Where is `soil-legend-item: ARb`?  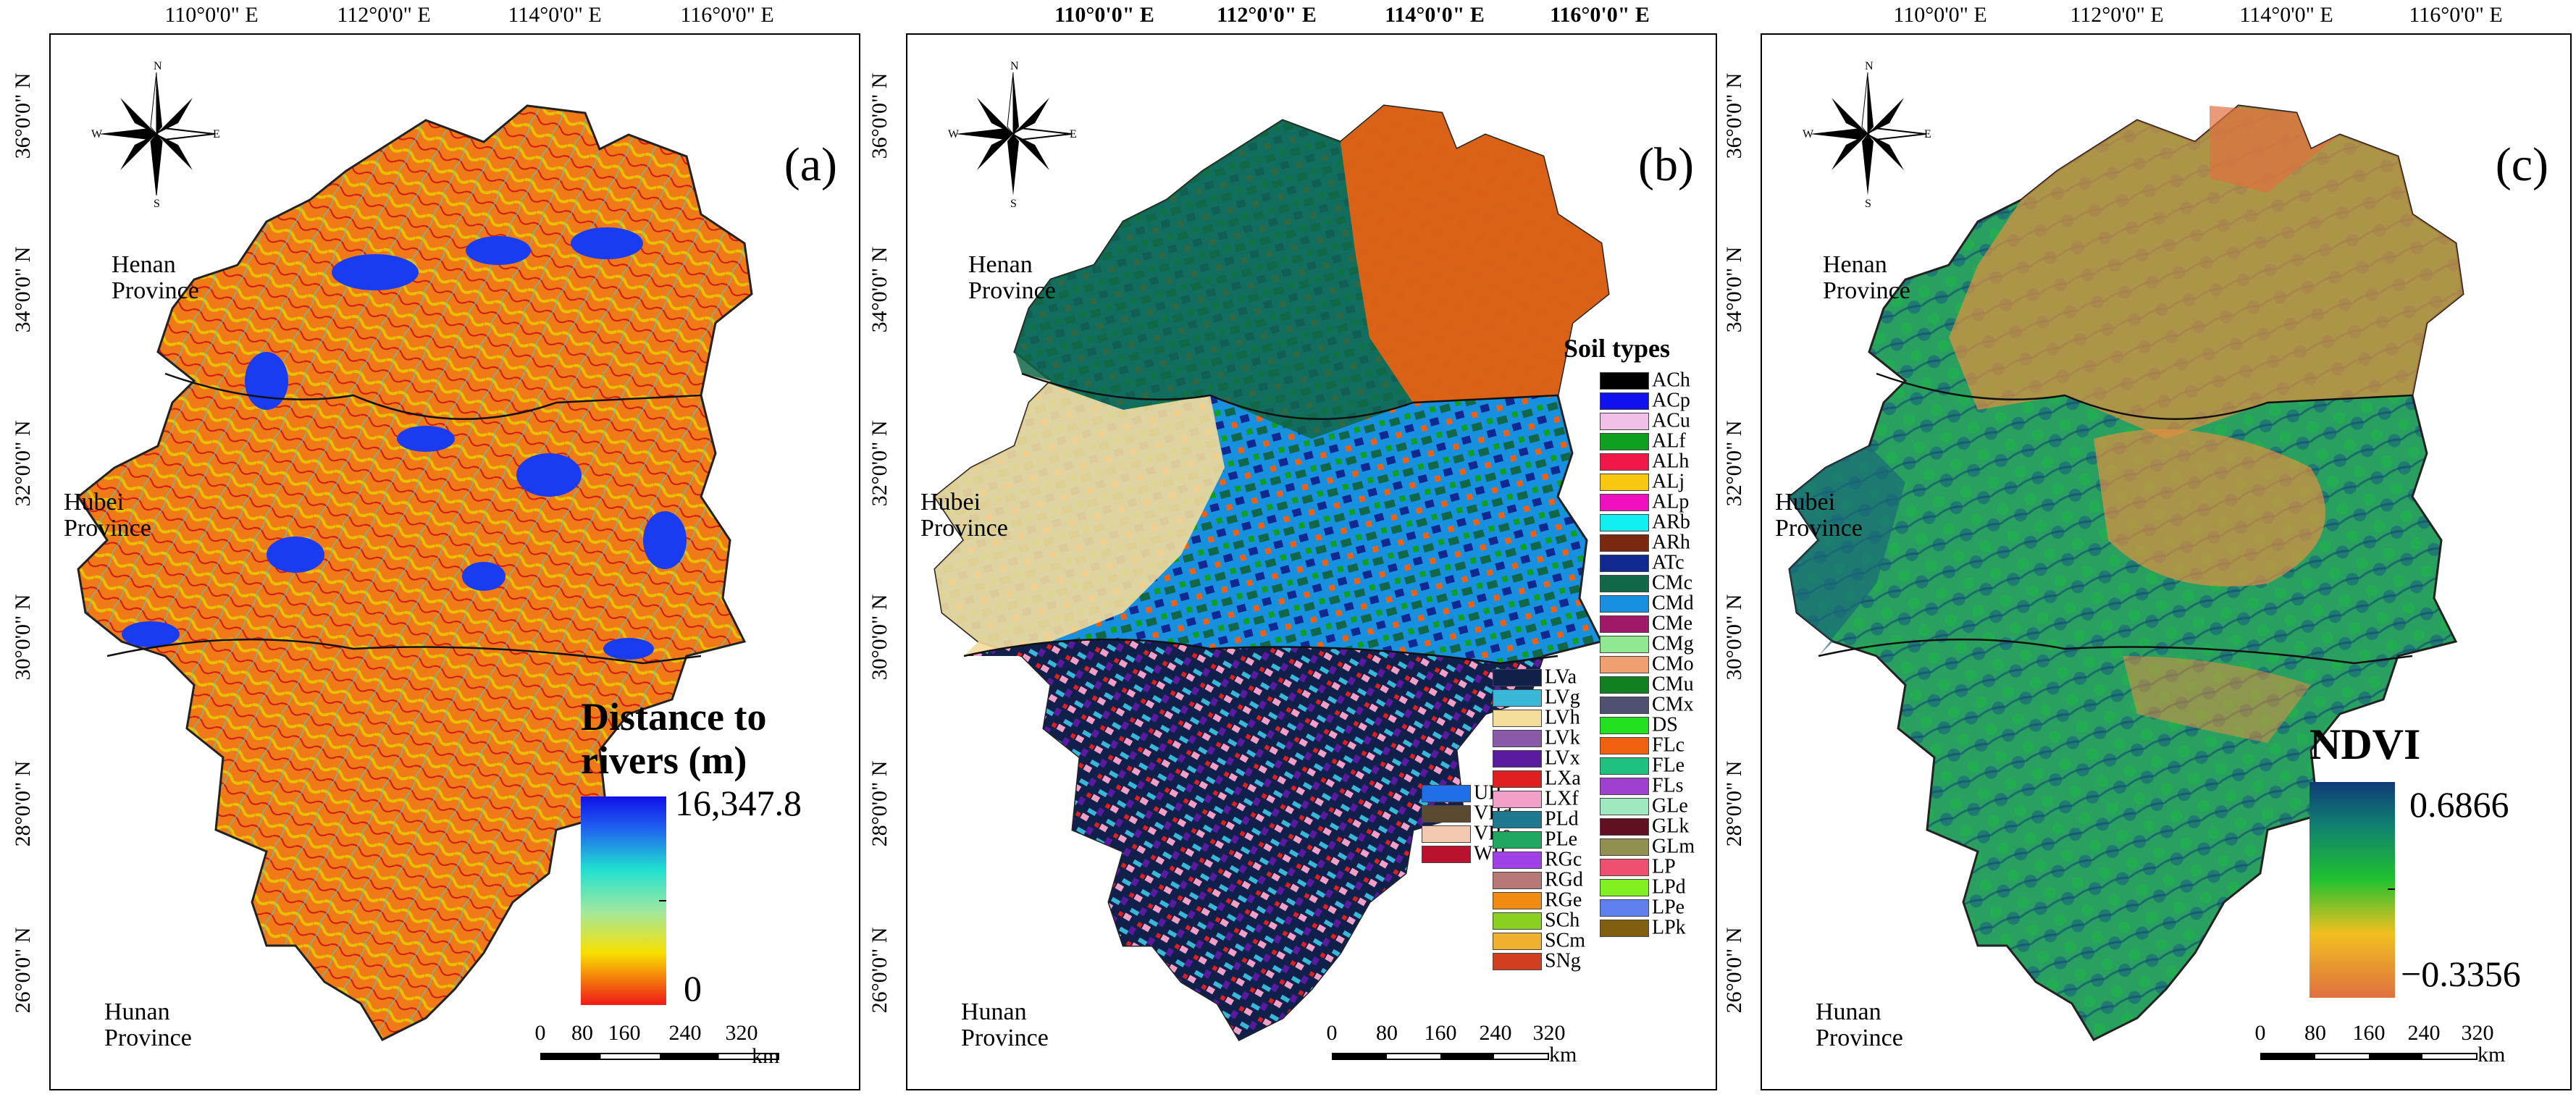 soil-legend-item: ARb is located at coordinates (1645, 521).